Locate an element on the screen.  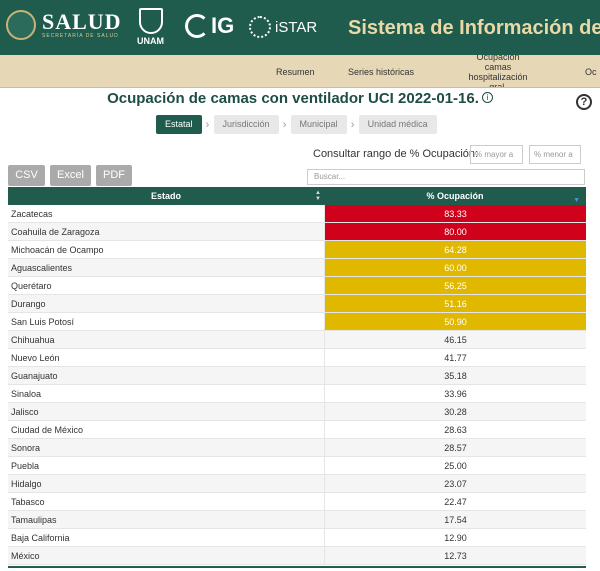
table-row: Nuevo León 41.77 is located at coordinates (297, 358).